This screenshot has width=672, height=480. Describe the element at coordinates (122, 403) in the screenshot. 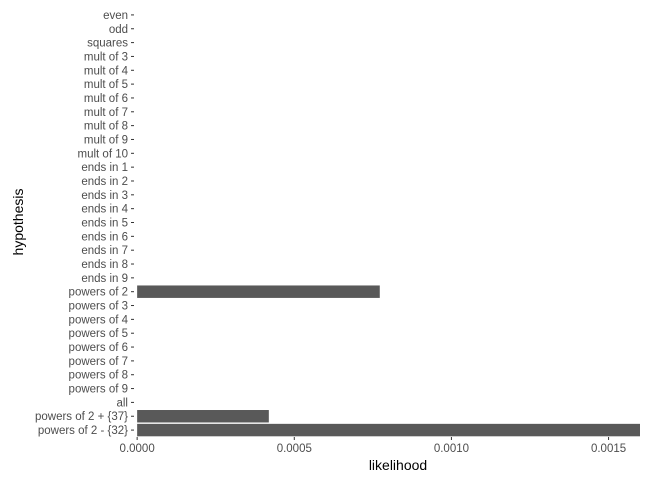

I see `y-tick-label: all` at that location.